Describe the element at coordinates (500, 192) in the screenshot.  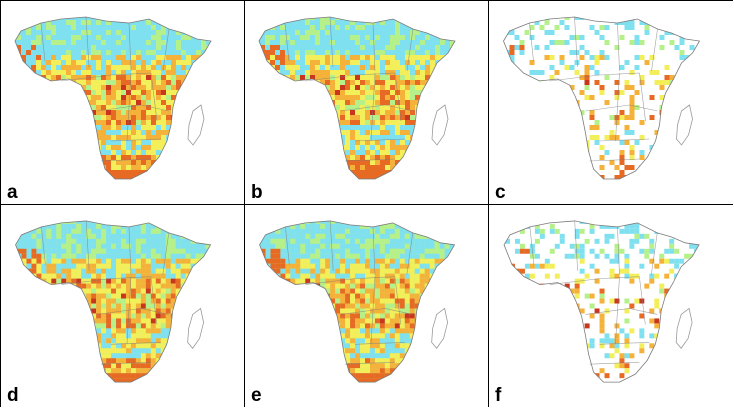
I see `panel-label: c` at that location.